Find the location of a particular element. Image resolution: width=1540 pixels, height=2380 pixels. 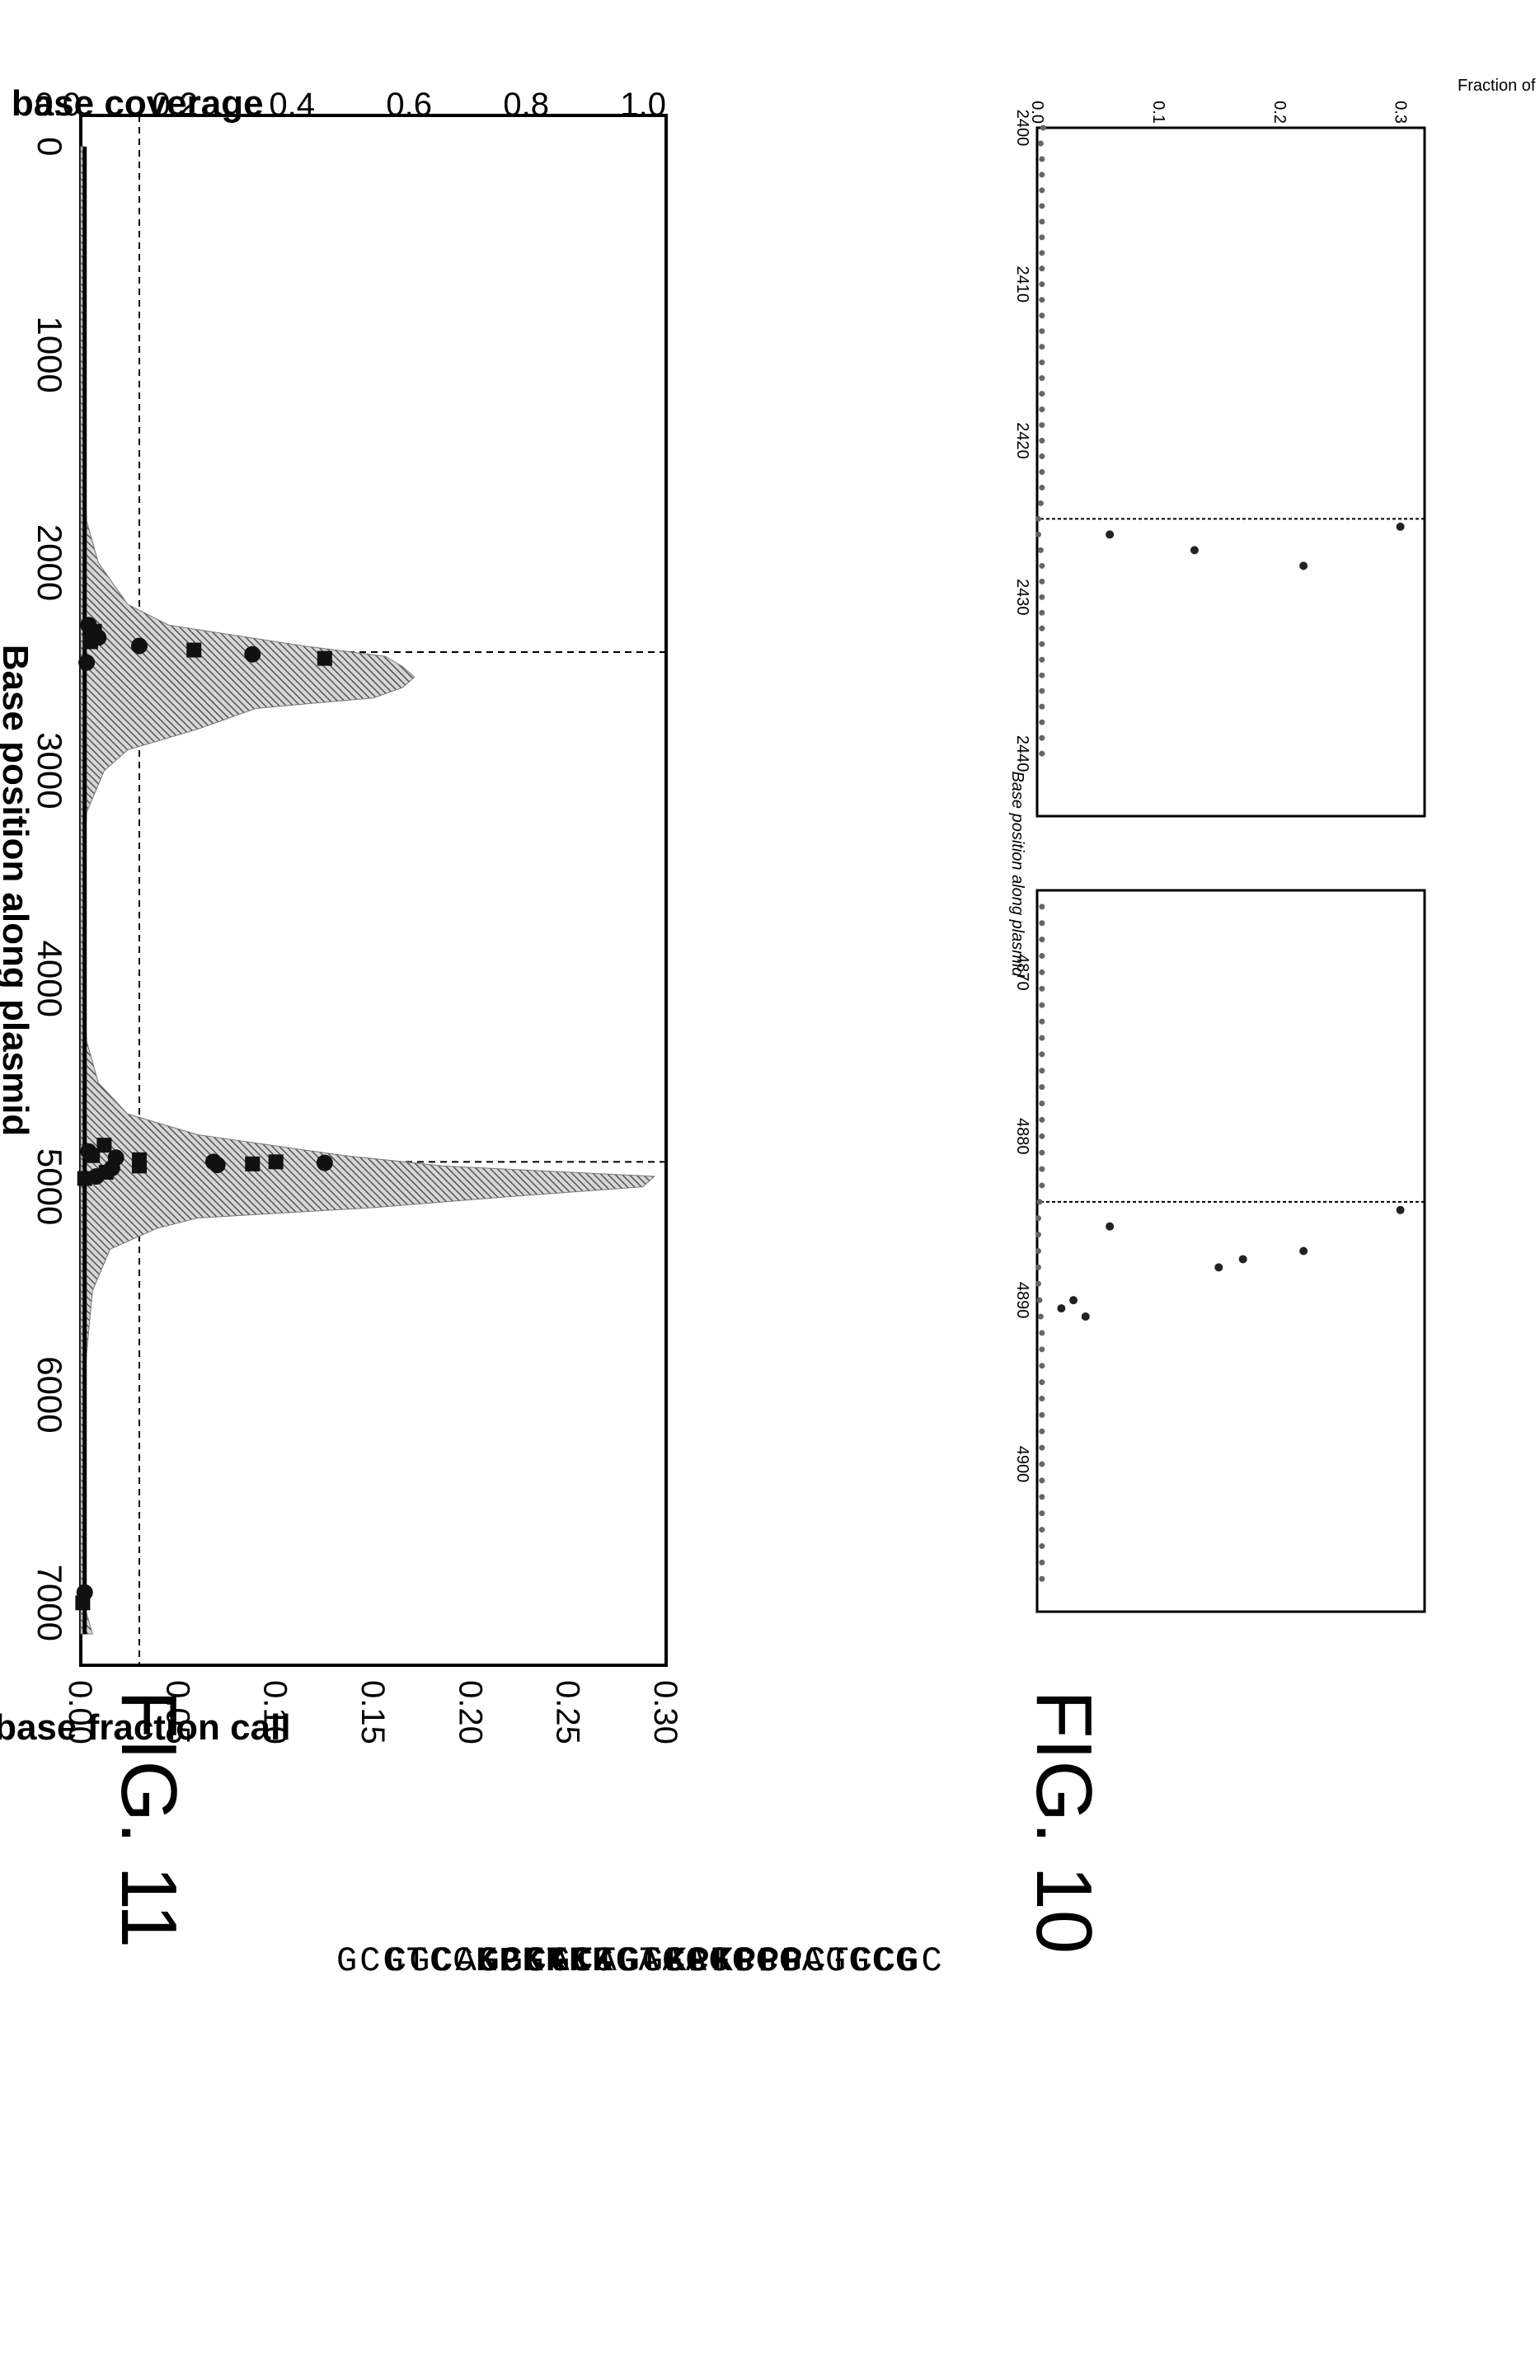

sequence-row: CGCAGGKPKPPPCTCCGC is located at coordinates (736, 1961).